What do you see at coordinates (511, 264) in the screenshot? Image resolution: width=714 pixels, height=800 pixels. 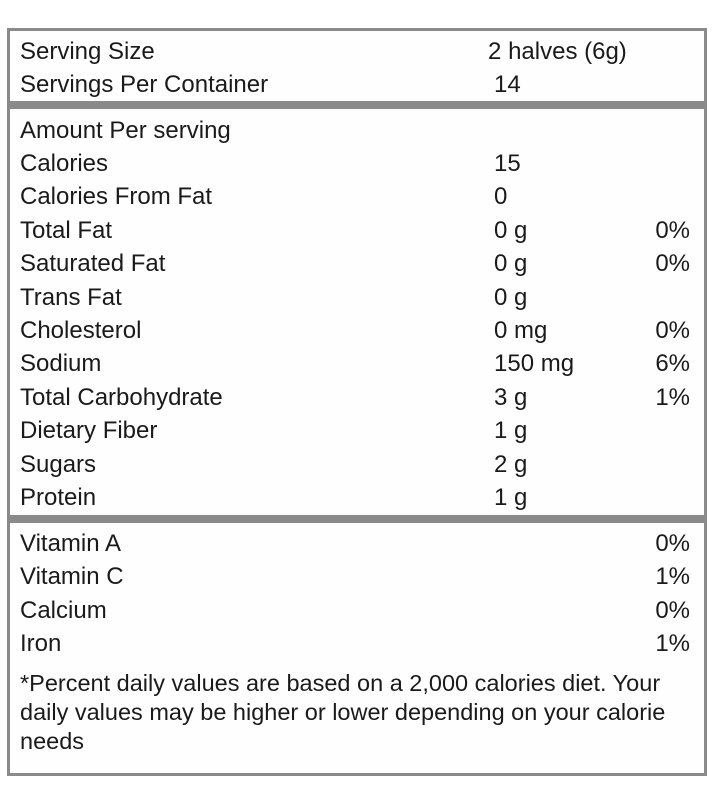 I see `saturated-fat-value: 0 g` at bounding box center [511, 264].